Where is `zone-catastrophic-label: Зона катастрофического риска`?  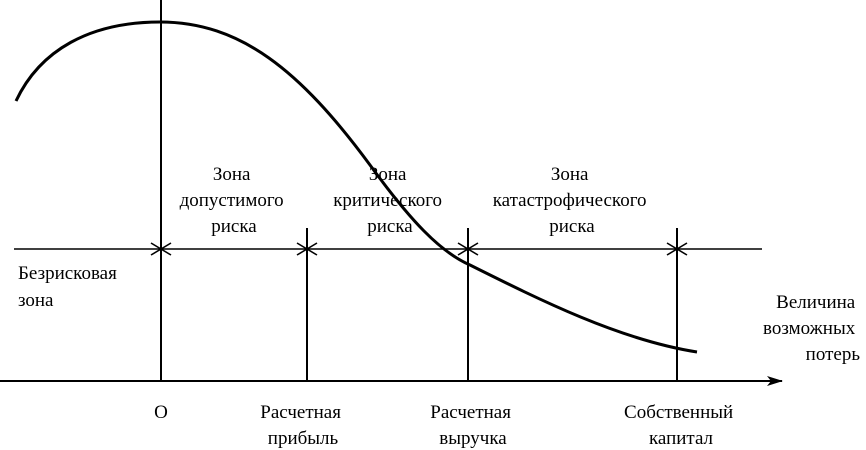 zone-catastrophic-label: Зона катастрофического риска is located at coordinates (572, 200).